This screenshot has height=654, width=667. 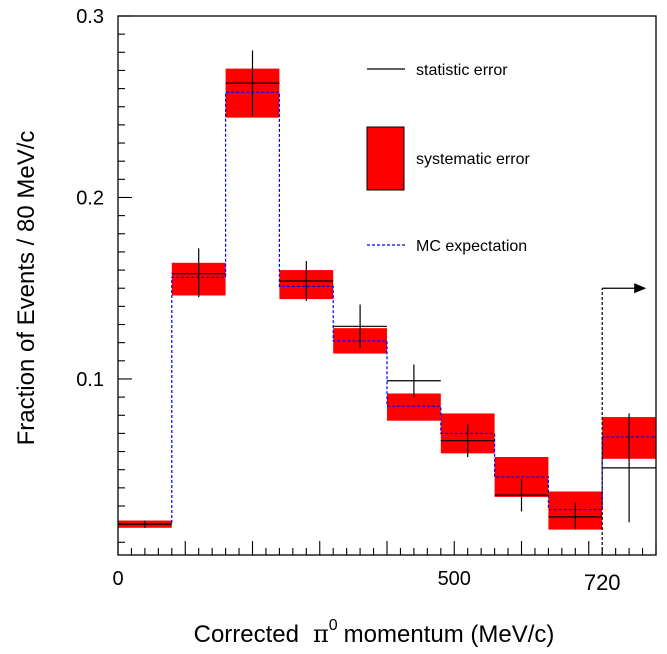 I want to click on x-axis-title: Corrected π0 momentum (MeV/c), so click(x=374, y=632).